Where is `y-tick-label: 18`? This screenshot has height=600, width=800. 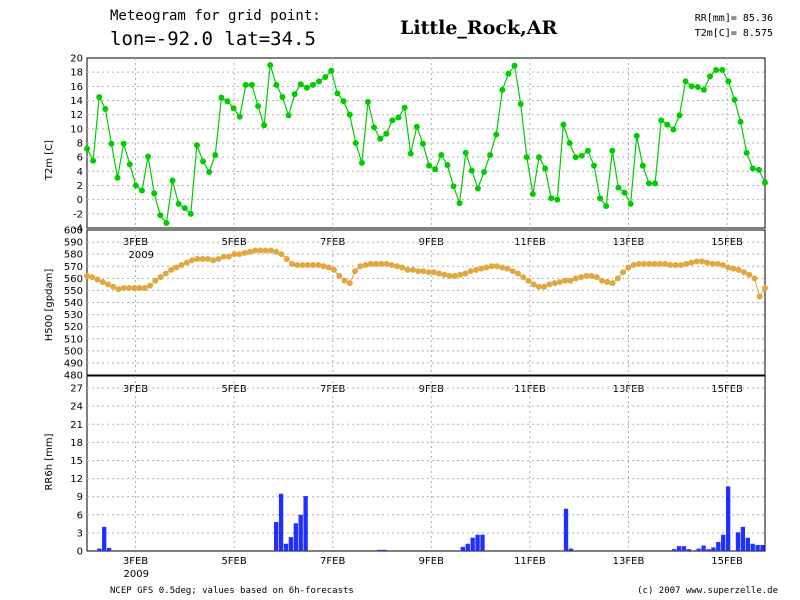
y-tick-label: 18 is located at coordinates (76, 443).